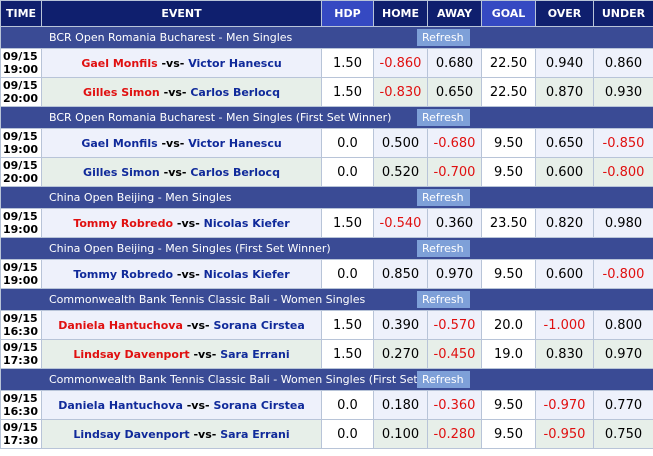  What do you see at coordinates (564, 325) in the screenshot?
I see `over-odds: -1.000` at bounding box center [564, 325].